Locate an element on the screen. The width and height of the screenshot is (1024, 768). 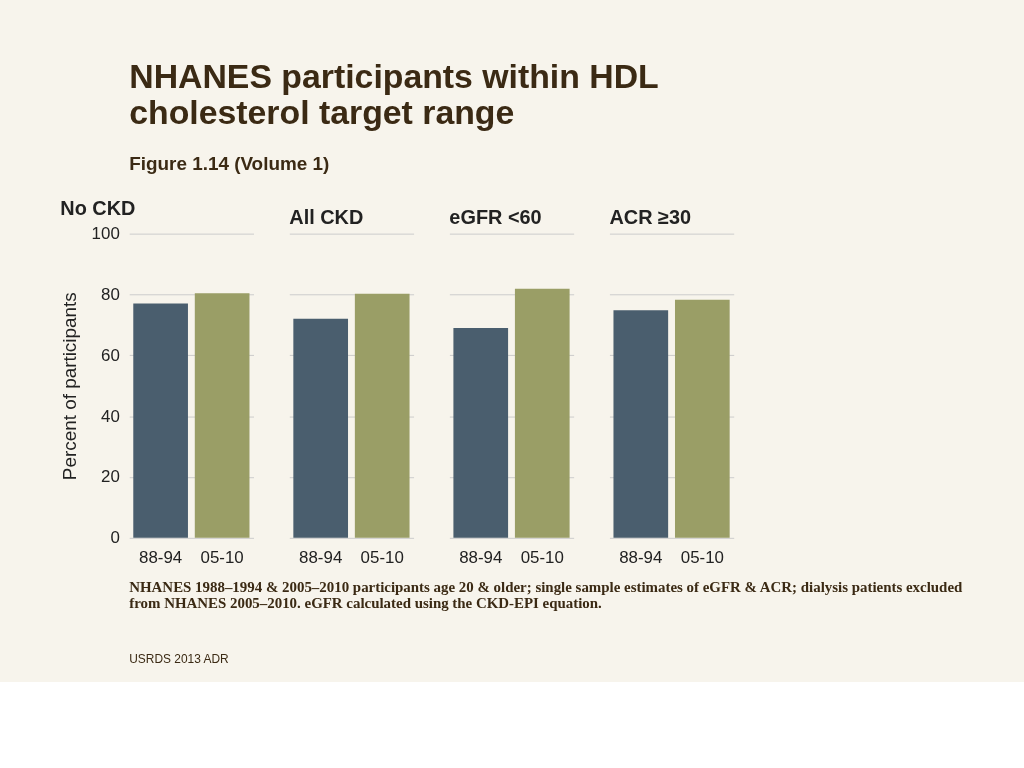
y-tick-label: 100 is located at coordinates (105, 234).